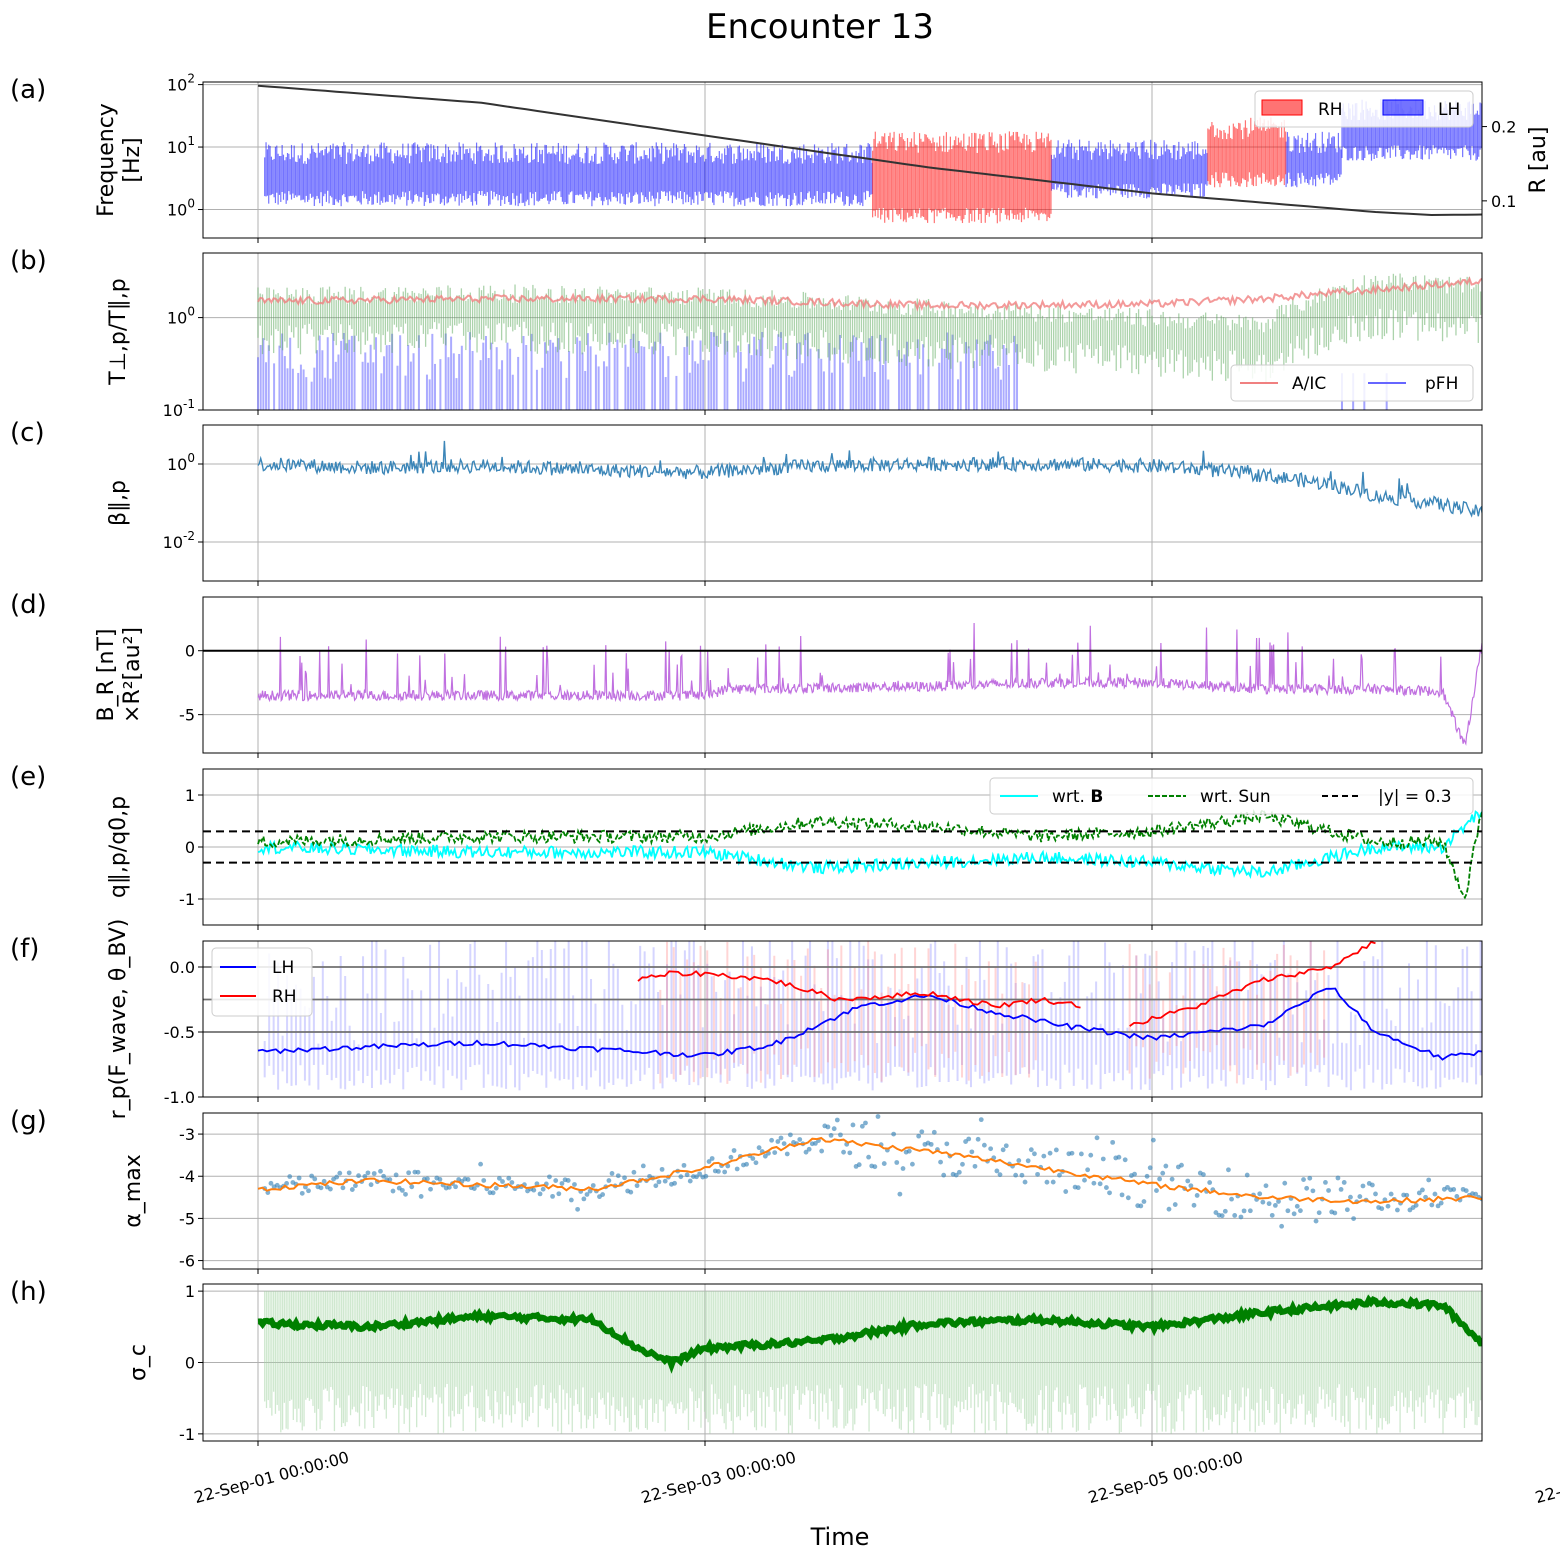  I want to click on r-distance-line, so click(869, 150).